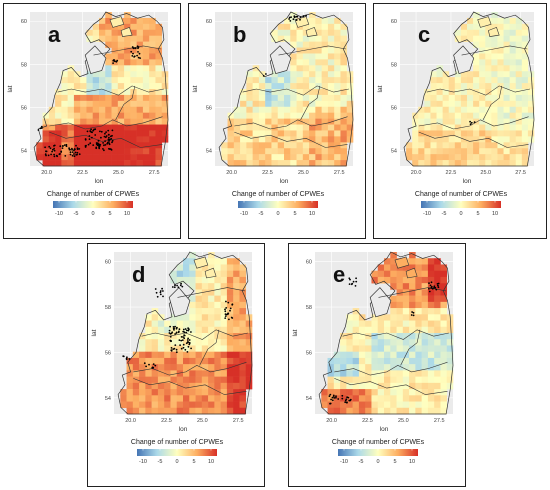 This screenshot has height=490, width=550. I want to click on y-tick-label: 56, so click(394, 108).